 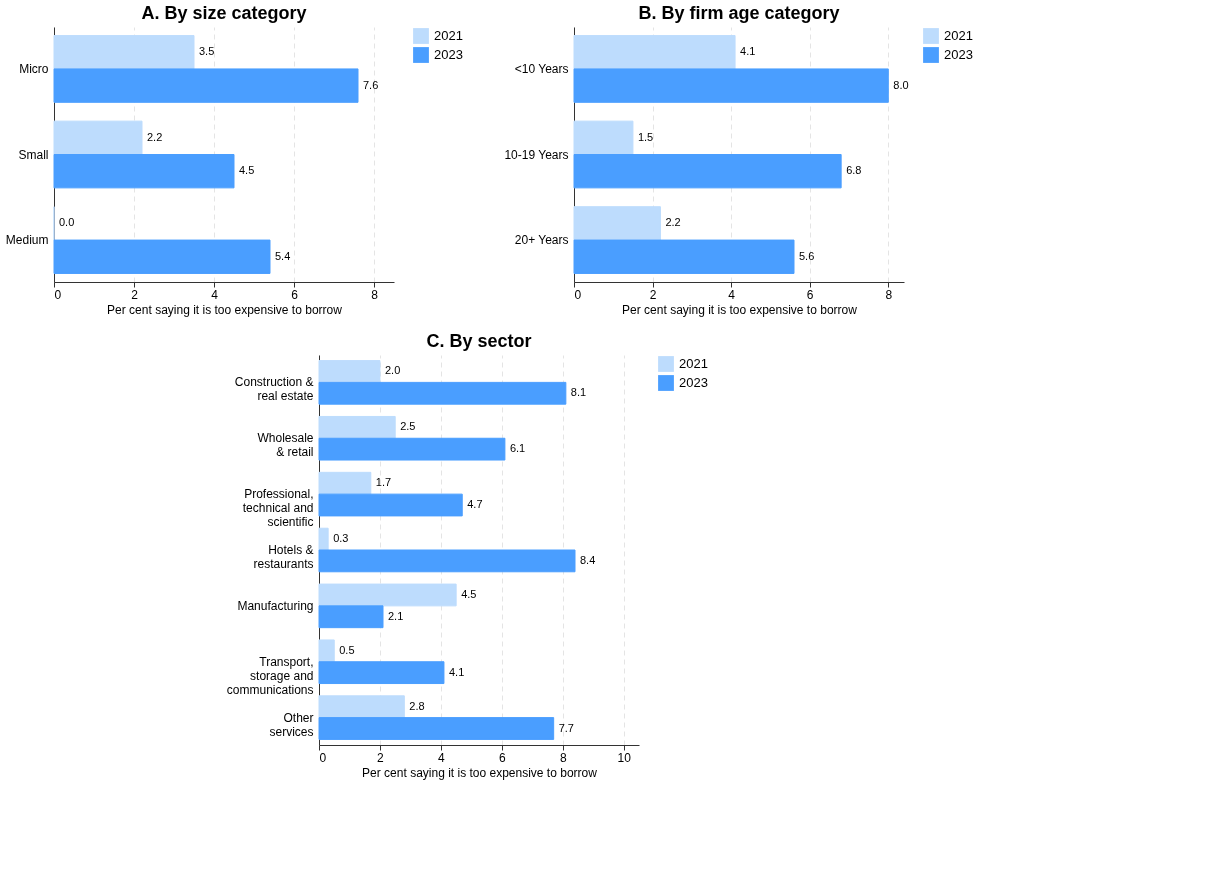 What do you see at coordinates (417, 705) in the screenshot?
I see `data-label: 2.8` at bounding box center [417, 705].